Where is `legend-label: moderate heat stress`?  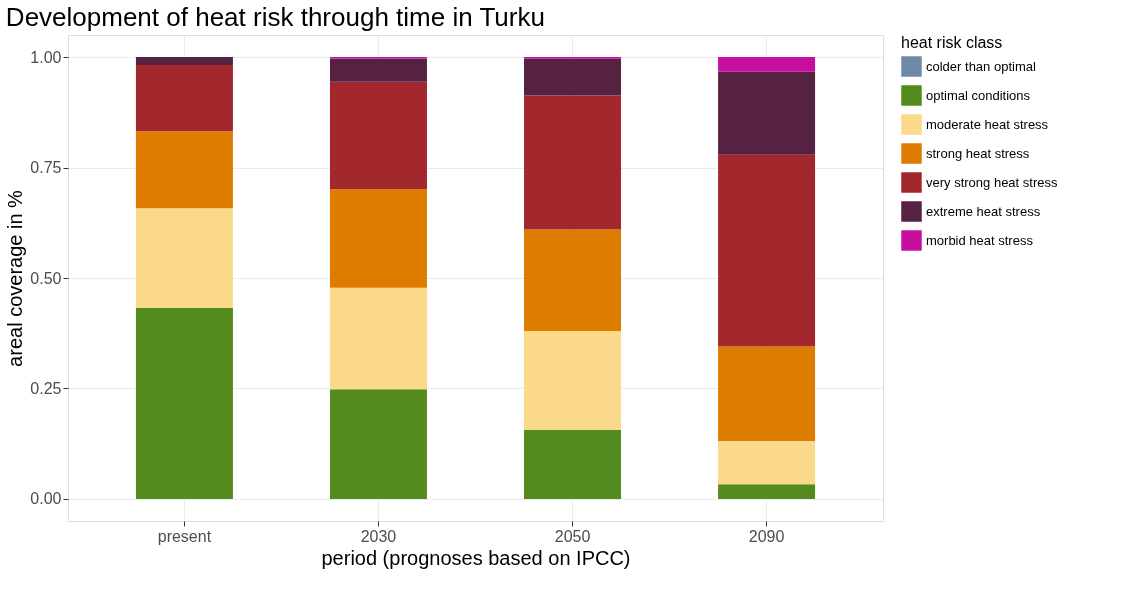
legend-label: moderate heat stress is located at coordinates (987, 124).